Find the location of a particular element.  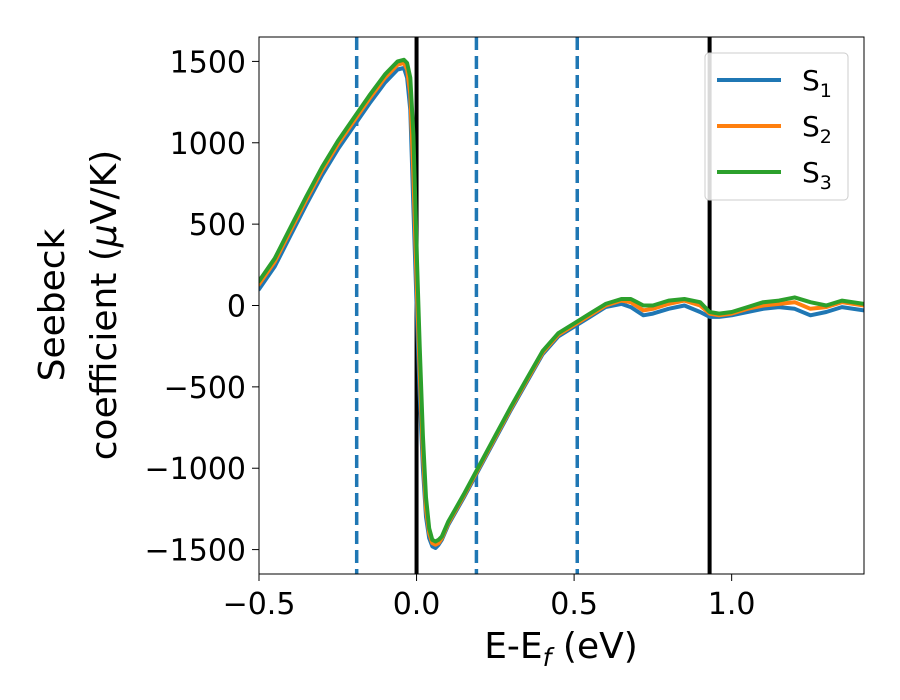

x-tick-label: 1.0 is located at coordinates (732, 604).